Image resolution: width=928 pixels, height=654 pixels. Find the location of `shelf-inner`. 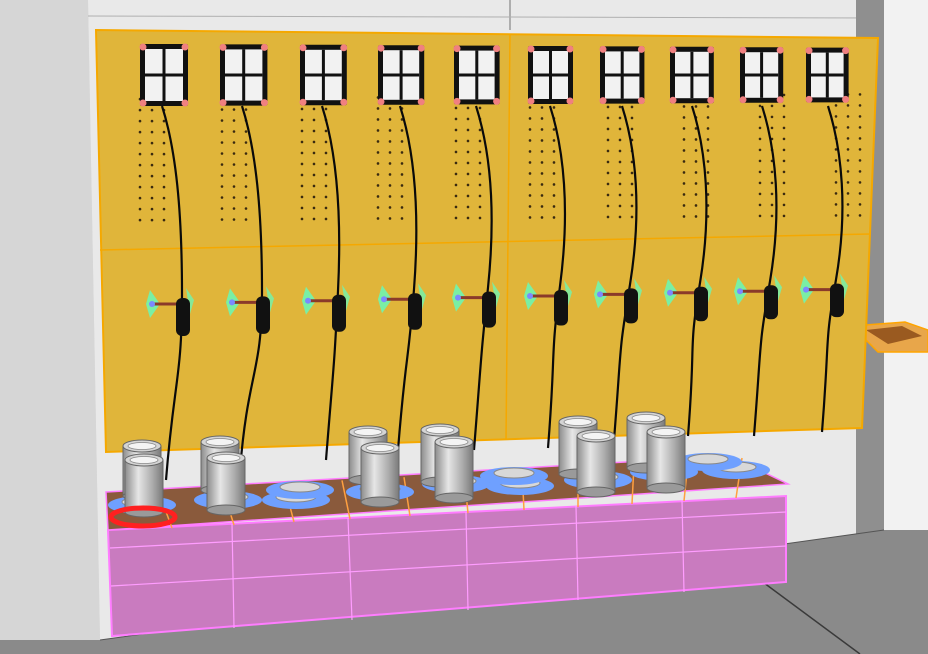

shelf-inner is located at coordinates (894, 335).